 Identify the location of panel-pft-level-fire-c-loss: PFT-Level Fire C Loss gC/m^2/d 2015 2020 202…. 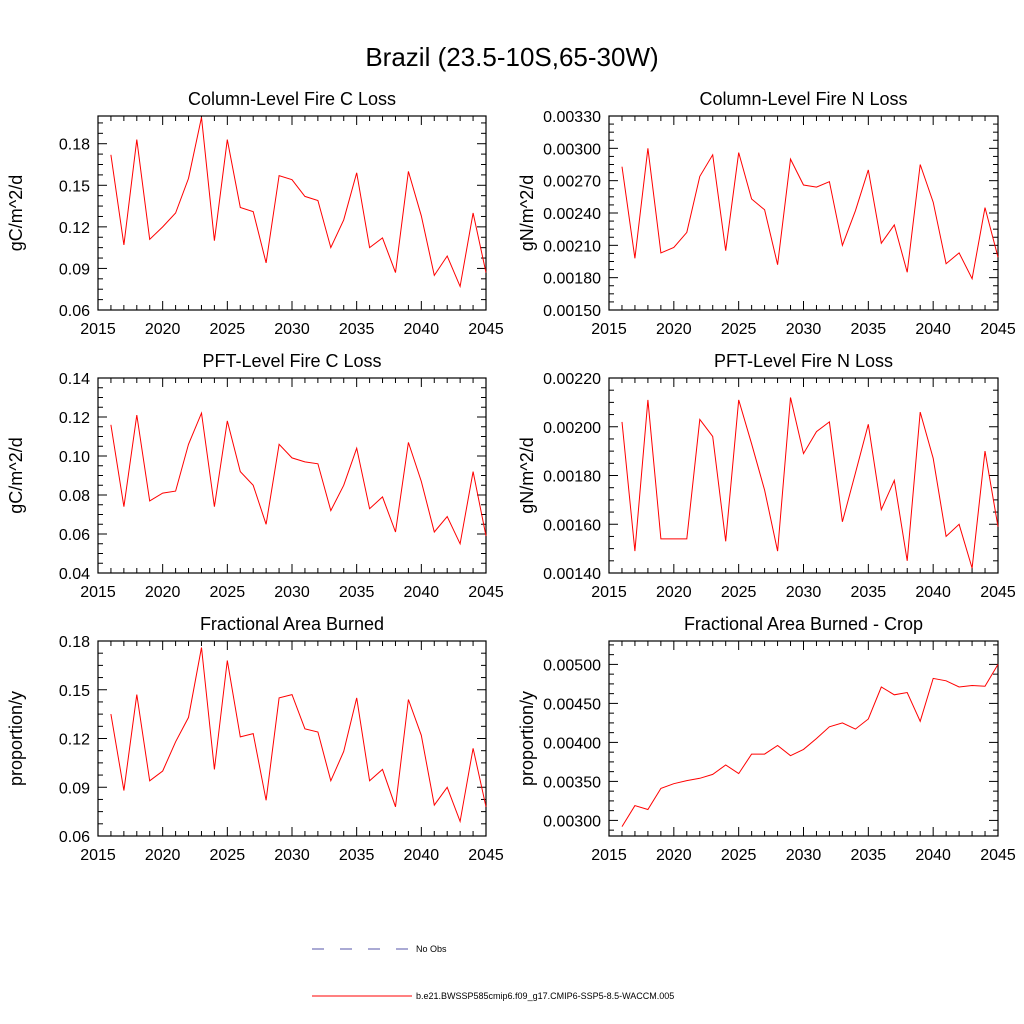
(255, 476).